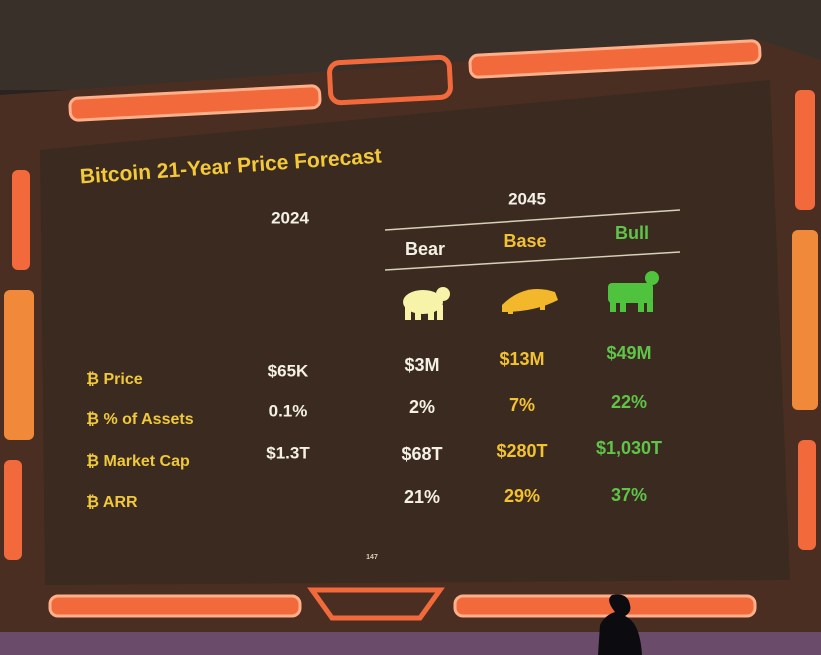 This screenshot has width=821, height=655. I want to click on bull-icon, so click(633, 291).